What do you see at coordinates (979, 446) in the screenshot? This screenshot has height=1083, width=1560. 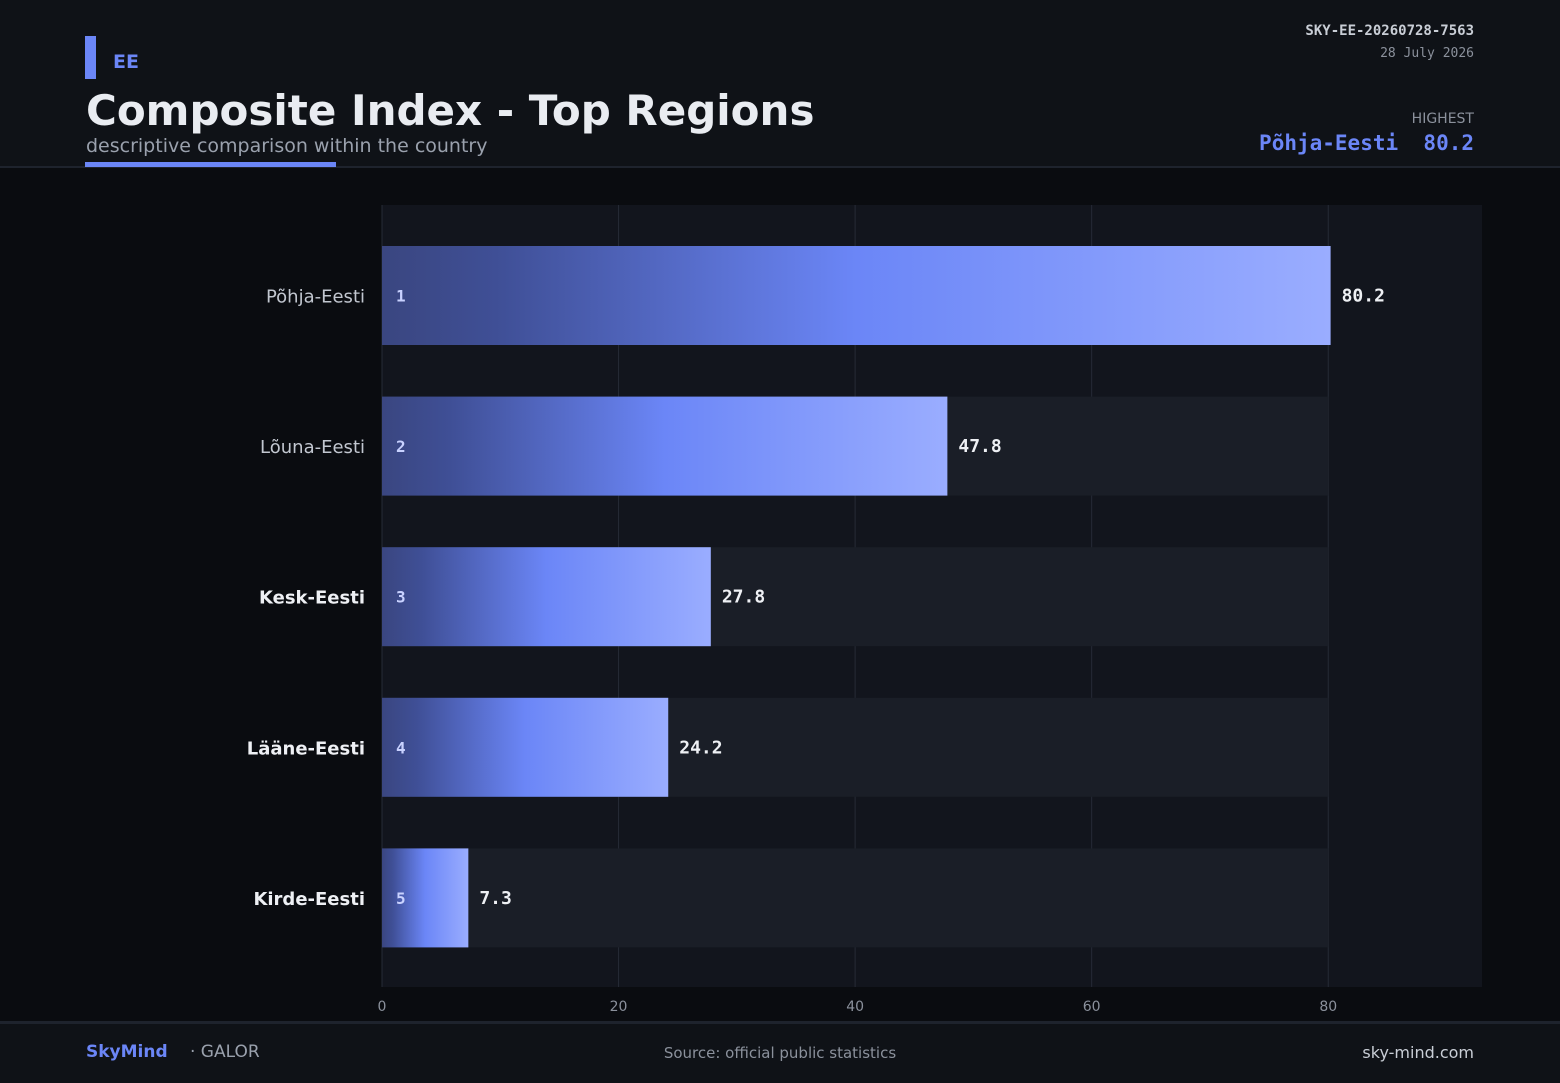 I see `value-label: 47.8` at bounding box center [979, 446].